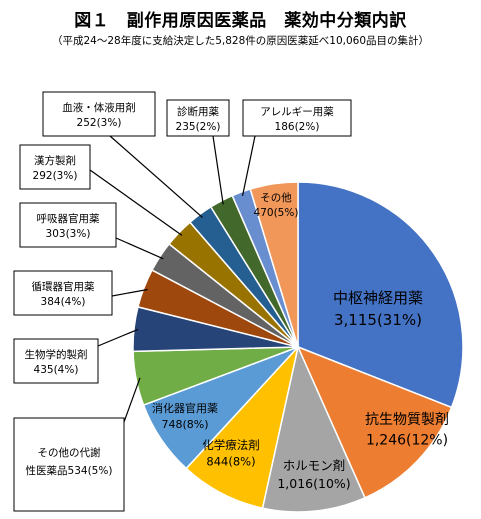 The height and width of the screenshot is (519, 481). I want to click on label-value-8: 303(3%), so click(68, 234).